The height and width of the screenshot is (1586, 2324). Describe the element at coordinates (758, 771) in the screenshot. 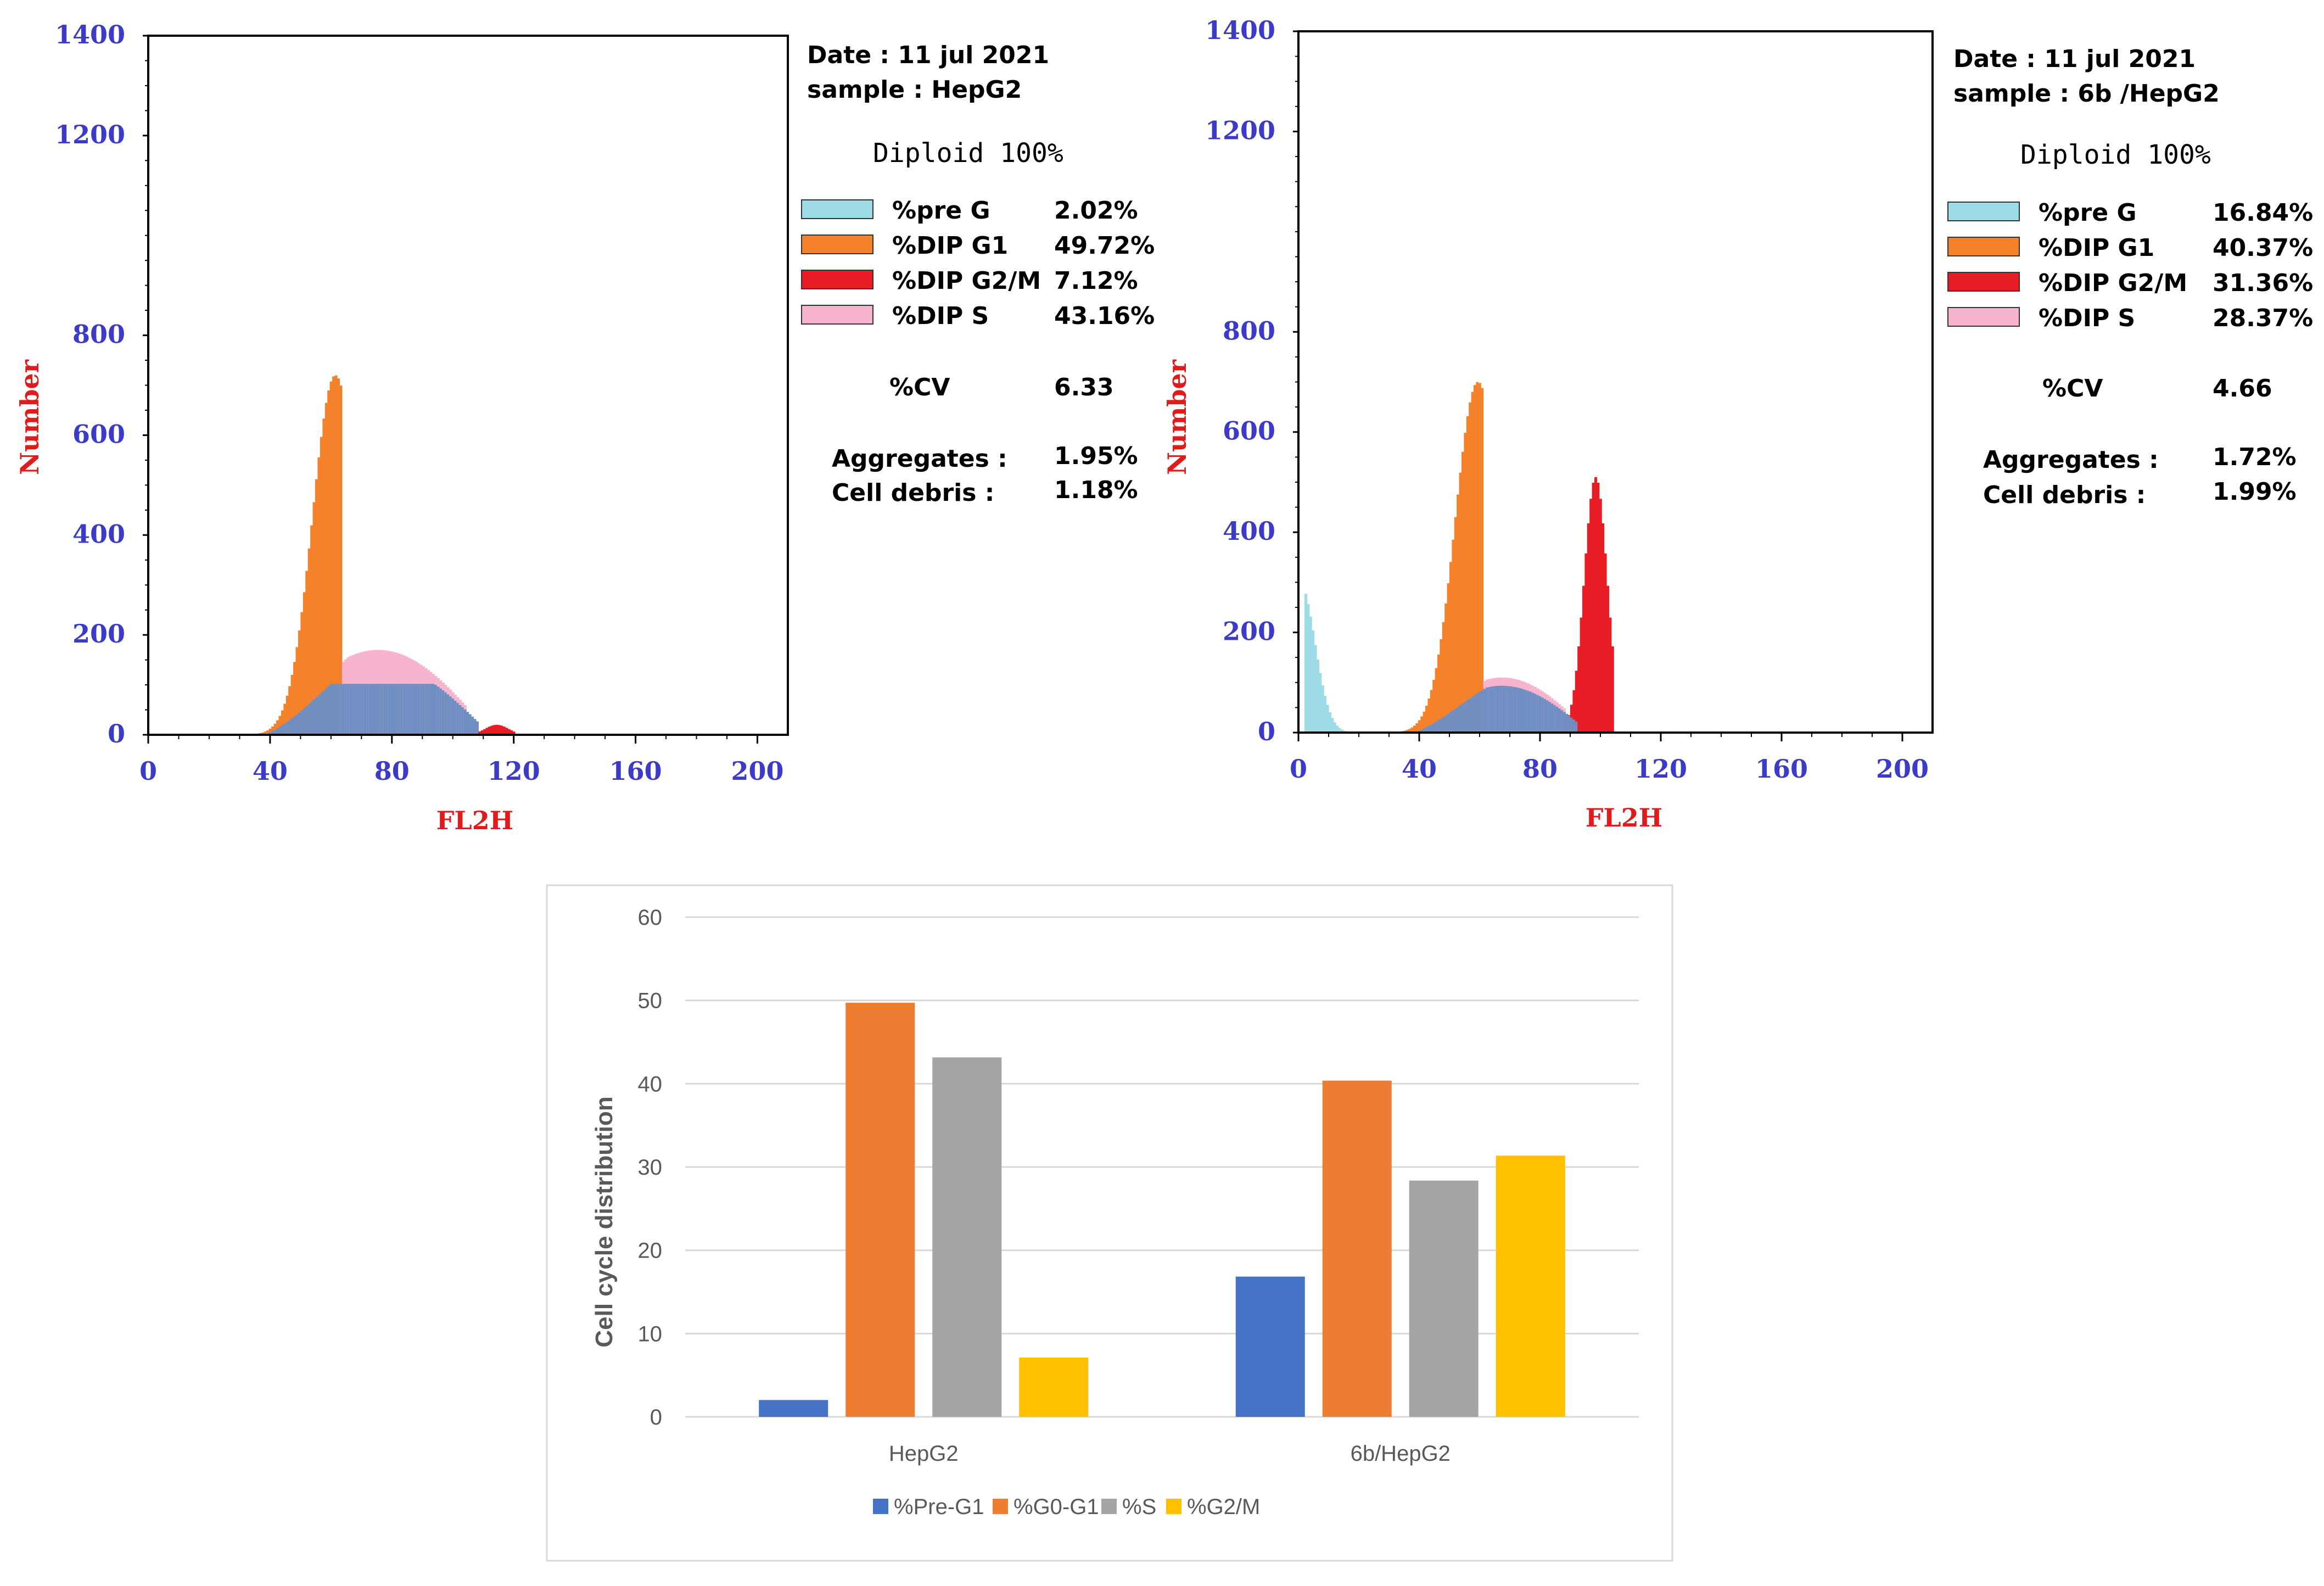

I see `left-xtick-label: 200` at that location.